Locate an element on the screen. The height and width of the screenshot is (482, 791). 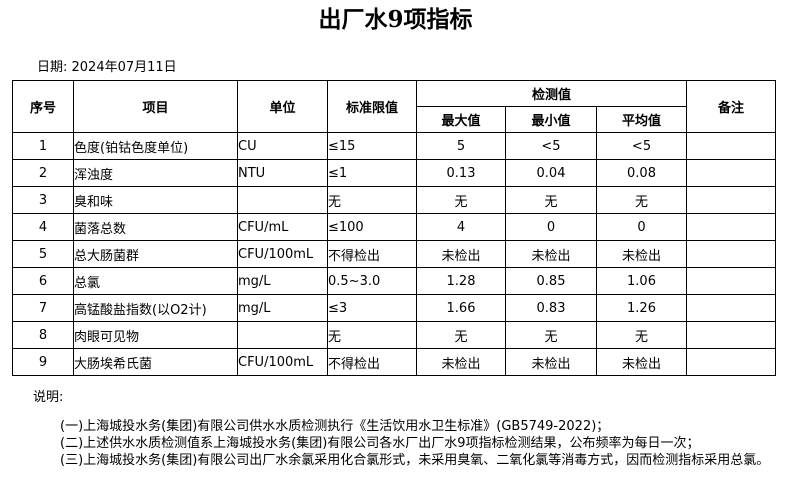
row-max: 4 is located at coordinates (461, 227).